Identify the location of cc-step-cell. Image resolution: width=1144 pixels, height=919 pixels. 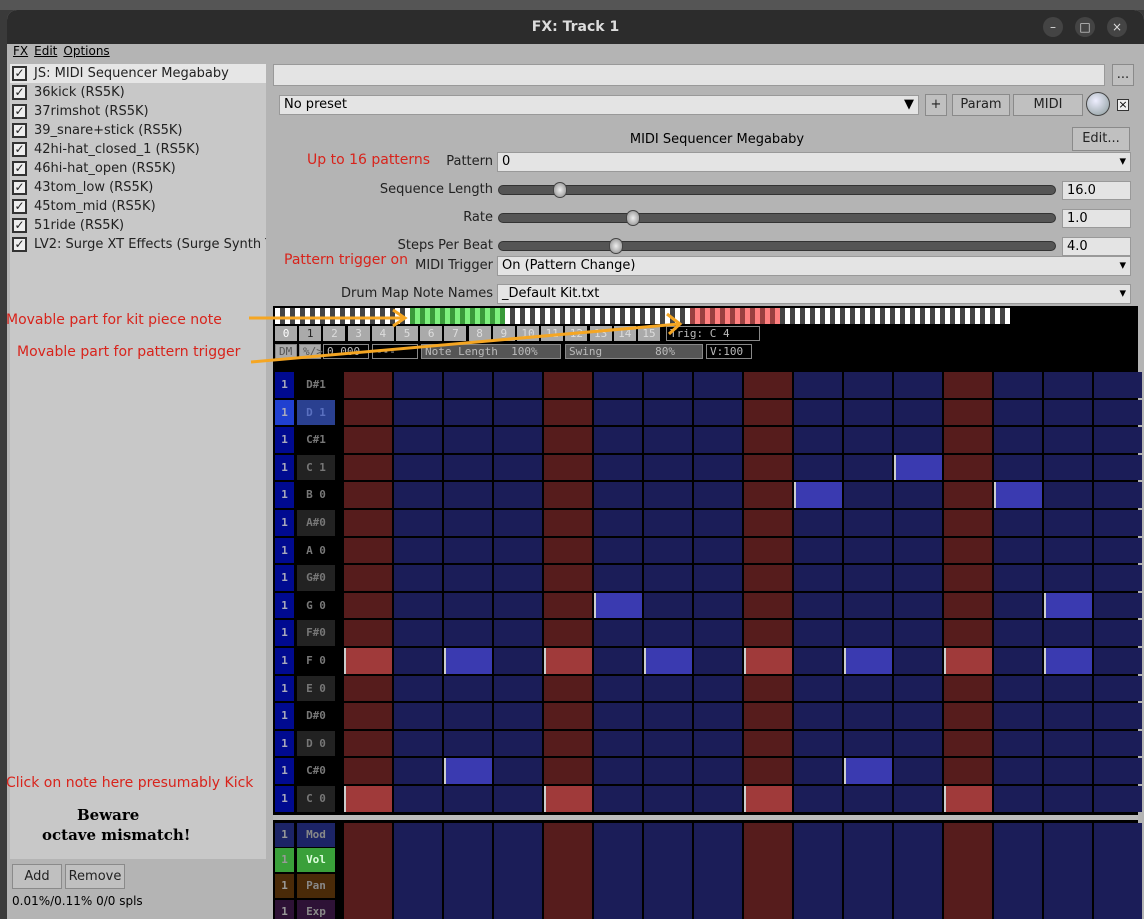
(968, 870).